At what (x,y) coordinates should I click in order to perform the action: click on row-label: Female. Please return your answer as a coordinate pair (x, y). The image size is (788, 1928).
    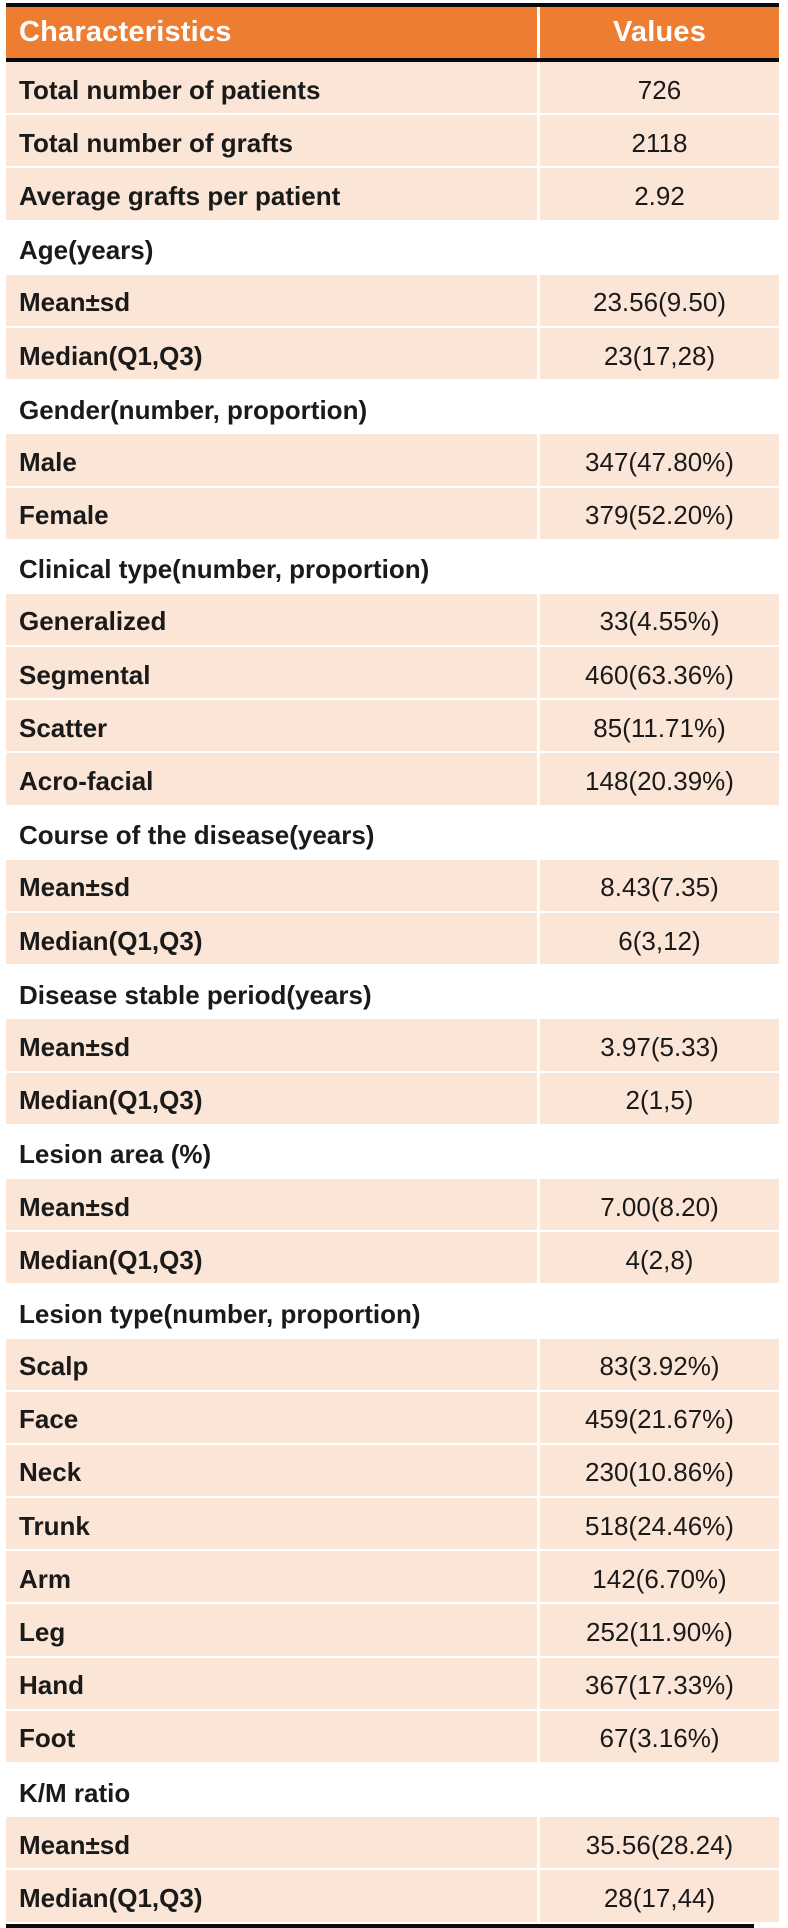
    Looking at the image, I should click on (64, 515).